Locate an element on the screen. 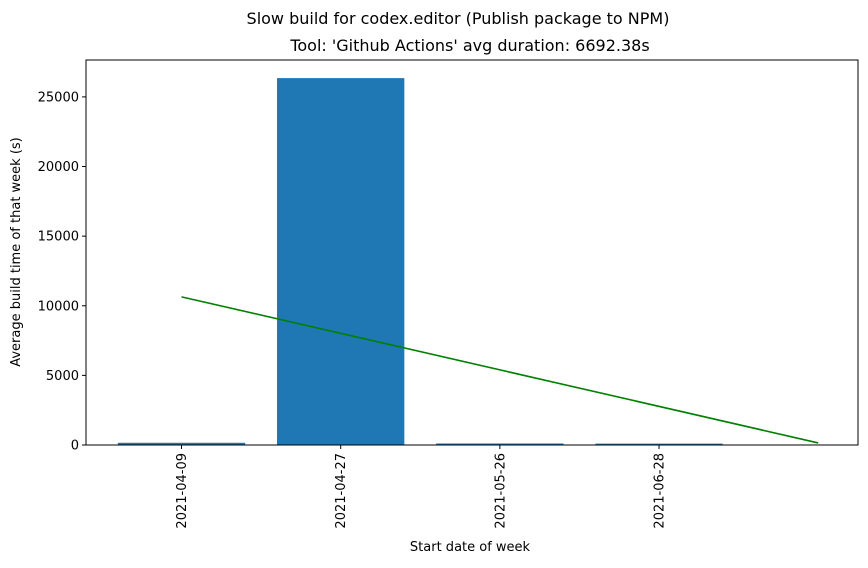 The height and width of the screenshot is (568, 868). y-tick-label: 15000 is located at coordinates (58, 237).